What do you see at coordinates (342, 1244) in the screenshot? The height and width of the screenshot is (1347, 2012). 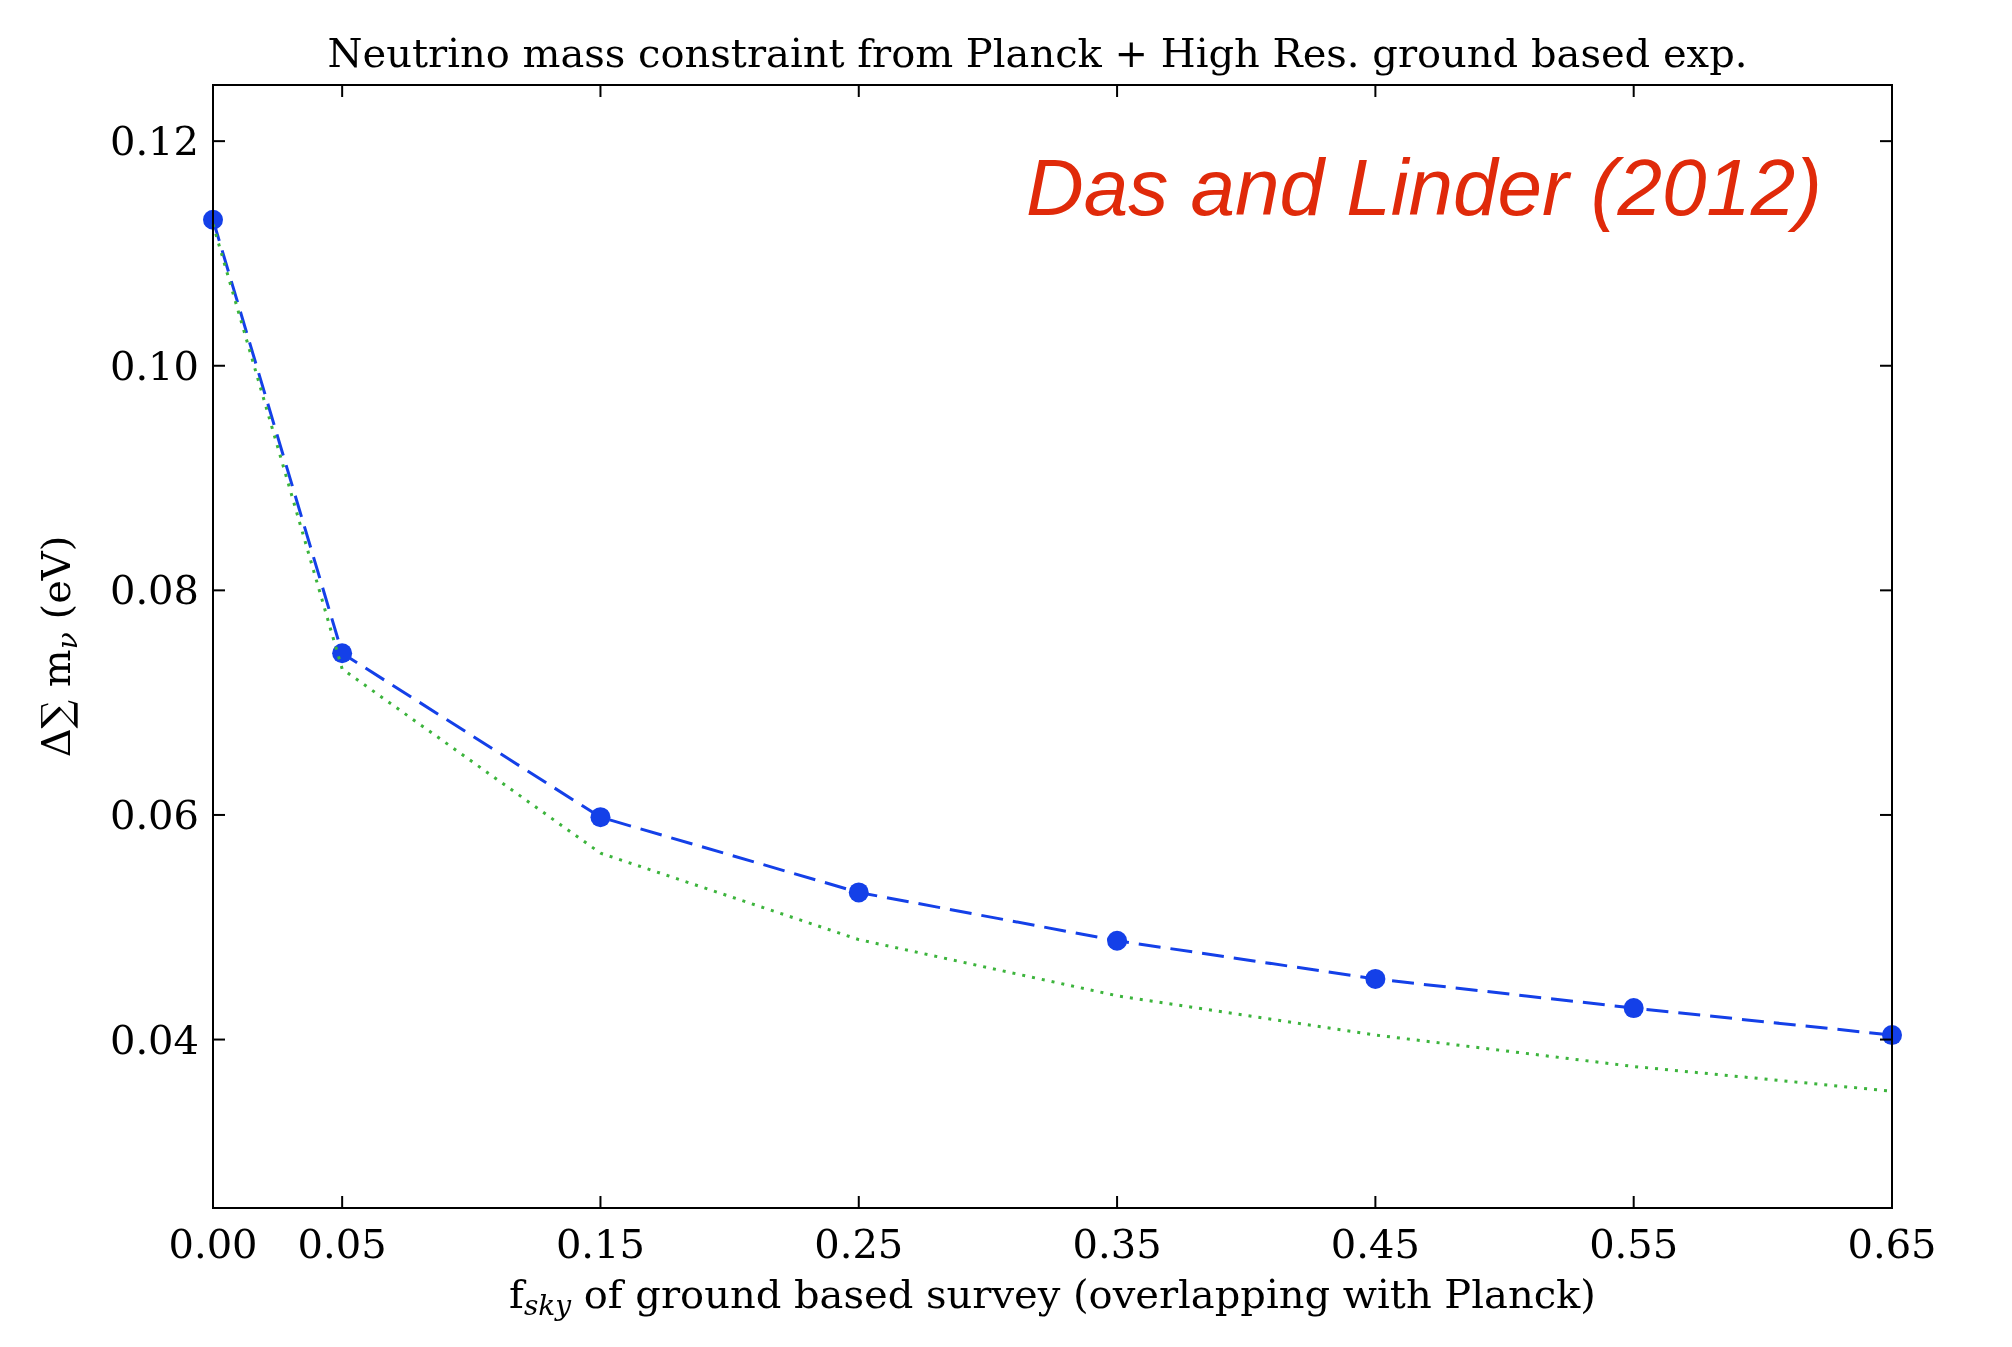 I see `x-tick-label: 0.05` at bounding box center [342, 1244].